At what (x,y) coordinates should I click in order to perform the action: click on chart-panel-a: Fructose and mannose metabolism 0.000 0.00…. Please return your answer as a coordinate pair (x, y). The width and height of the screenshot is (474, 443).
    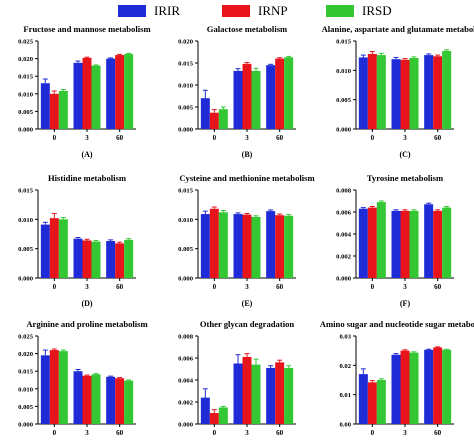
    Looking at the image, I should click on (84, 91).